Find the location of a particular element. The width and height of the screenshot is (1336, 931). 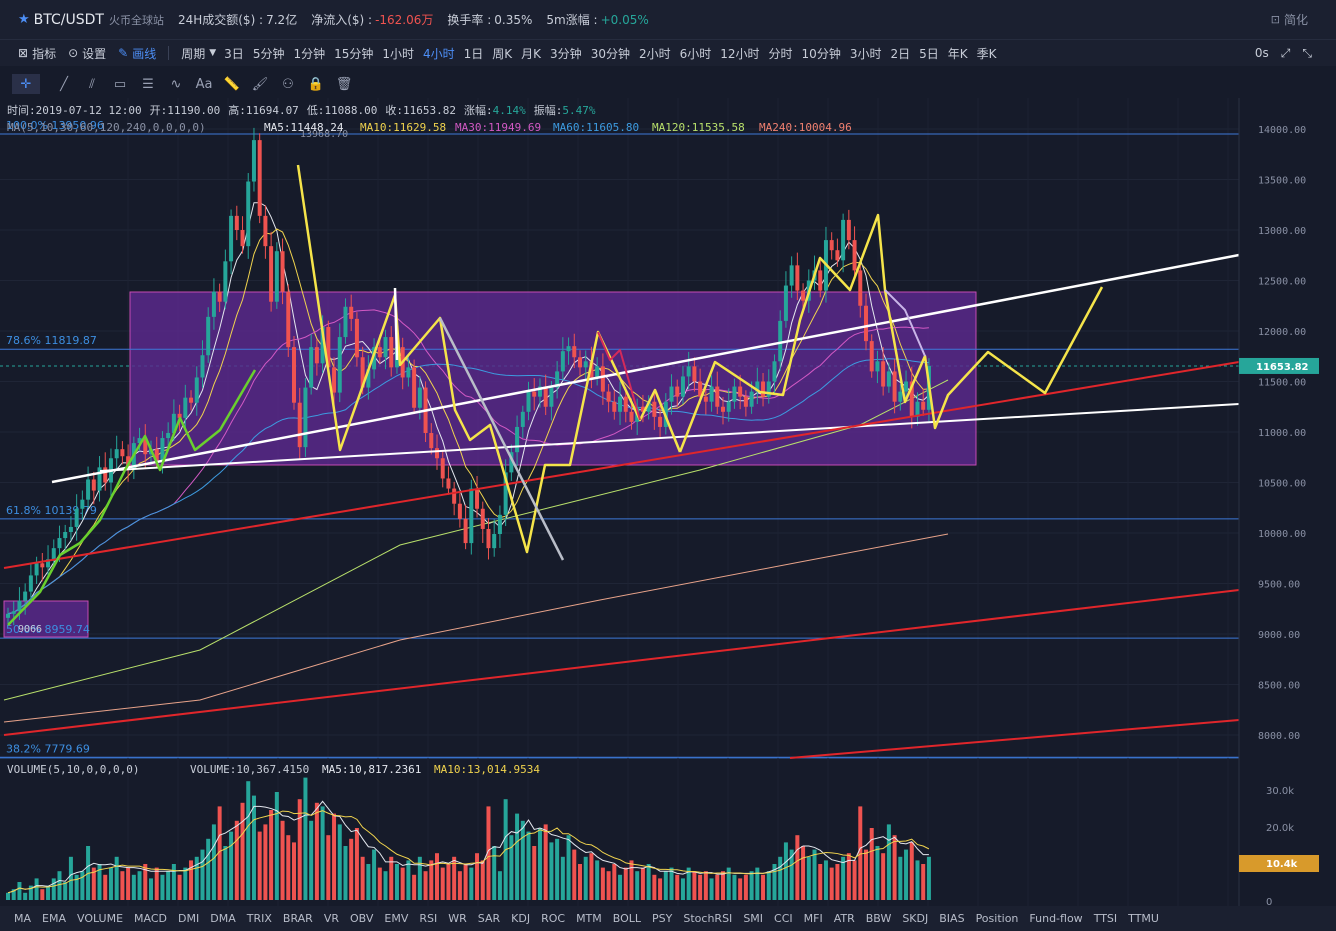

indicator-rsi: RSI is located at coordinates (428, 918).